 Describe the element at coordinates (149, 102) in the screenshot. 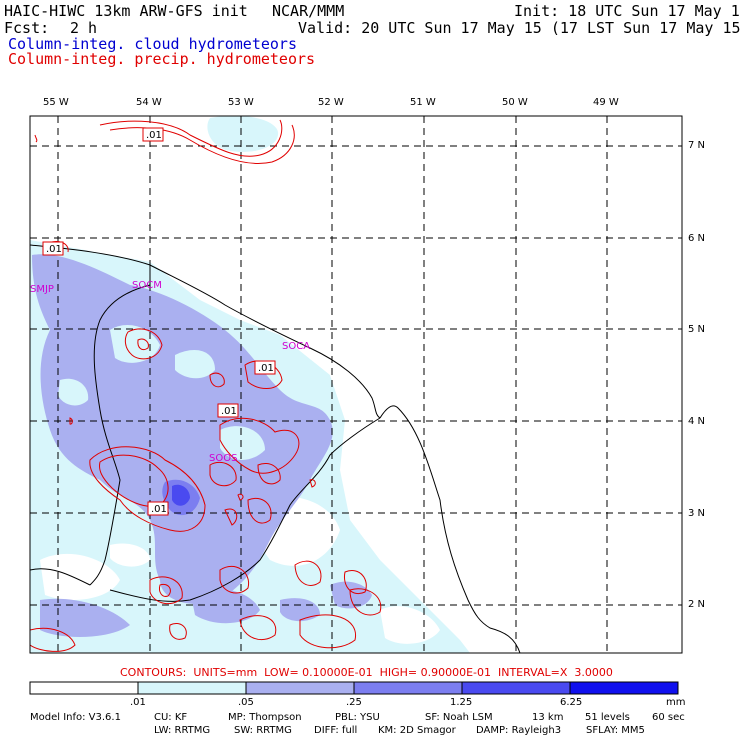

I see `lon-label: 54 W` at that location.